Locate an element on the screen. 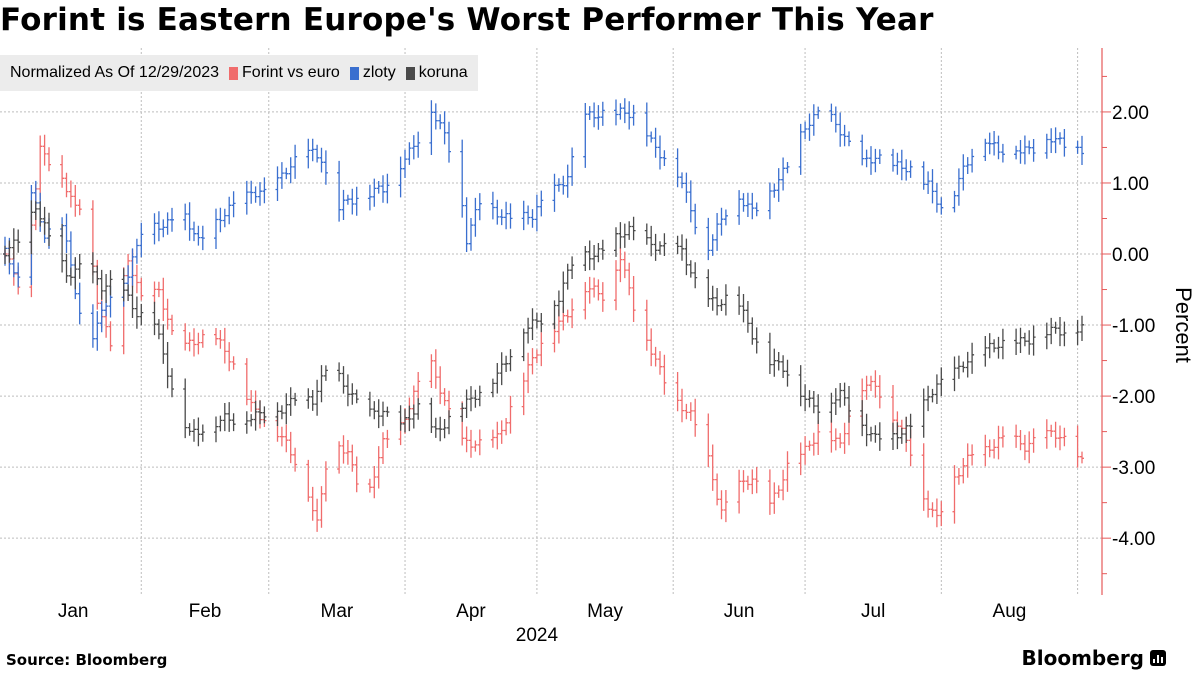 Image resolution: width=1200 pixels, height=675 pixels. x-tick-label: Jun is located at coordinates (739, 611).